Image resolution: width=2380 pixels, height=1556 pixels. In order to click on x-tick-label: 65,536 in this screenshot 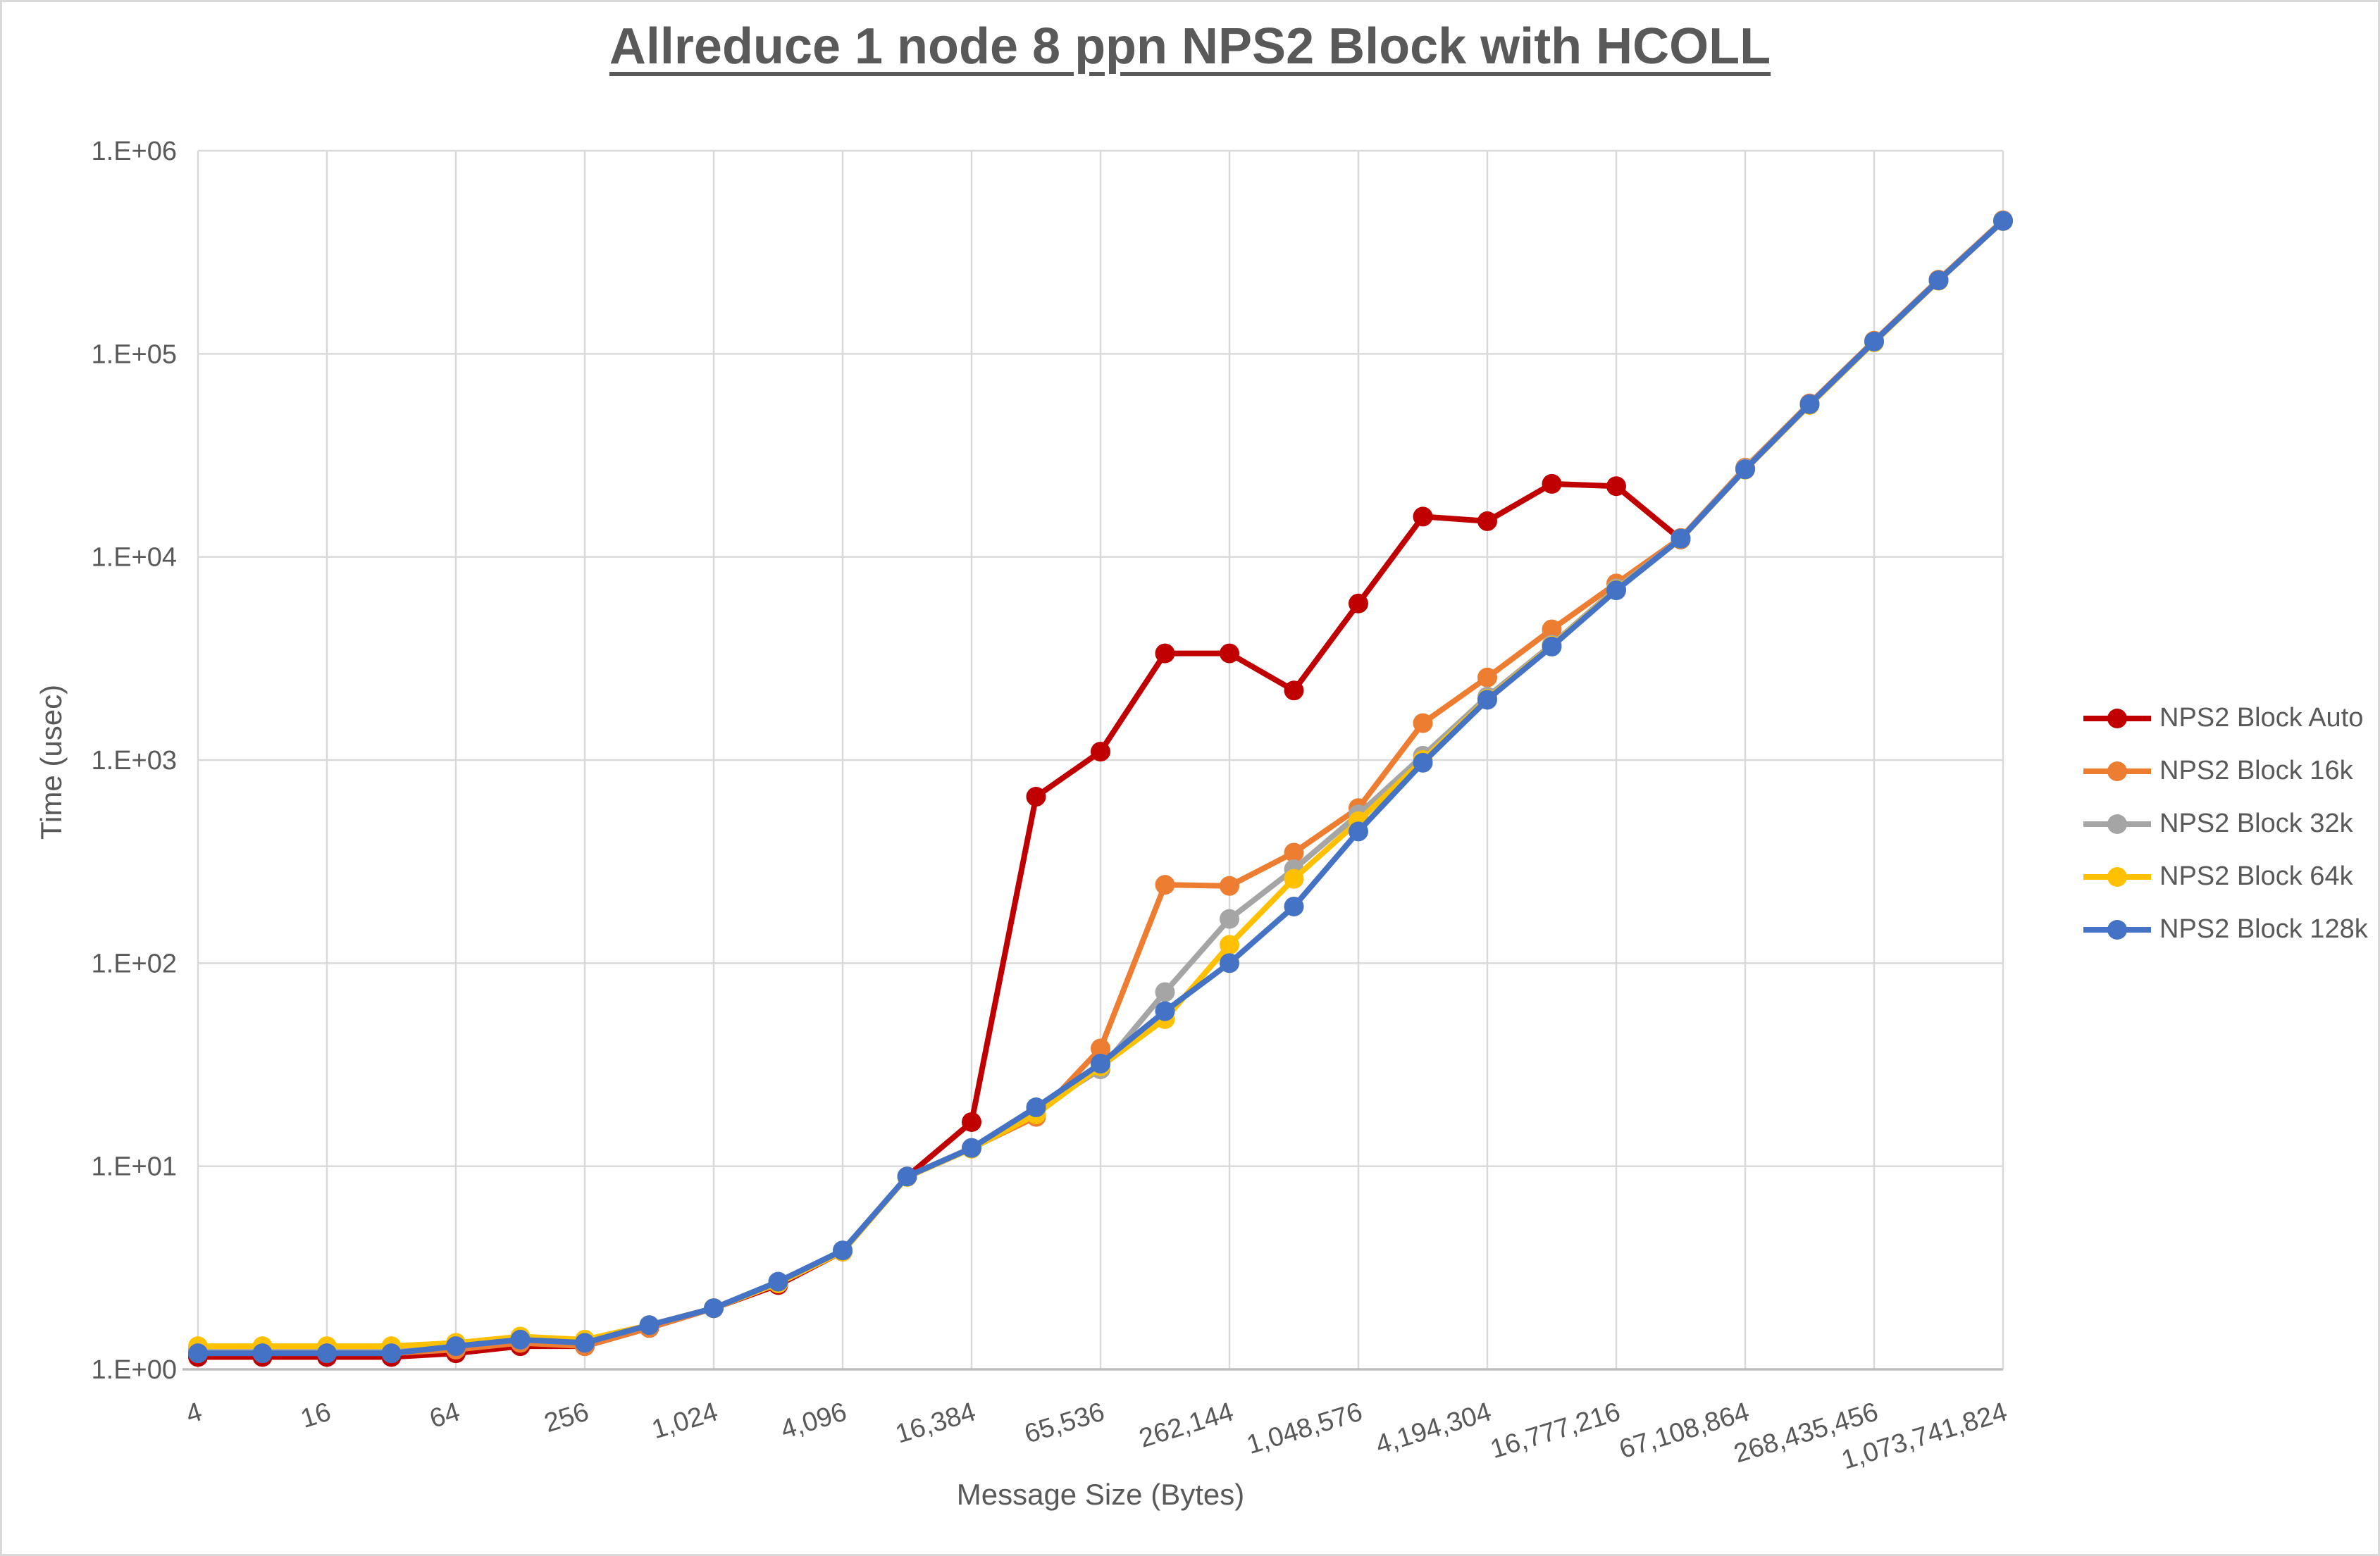, I will do `click(1064, 1423)`.